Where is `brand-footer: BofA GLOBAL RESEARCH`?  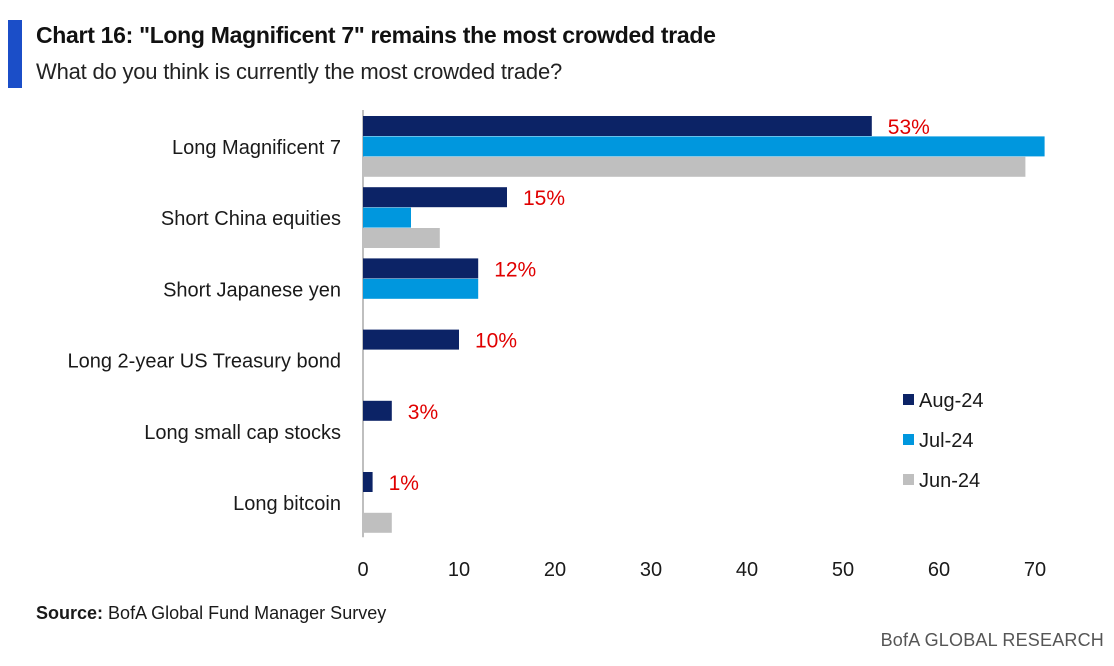 brand-footer: BofA GLOBAL RESEARCH is located at coordinates (992, 640).